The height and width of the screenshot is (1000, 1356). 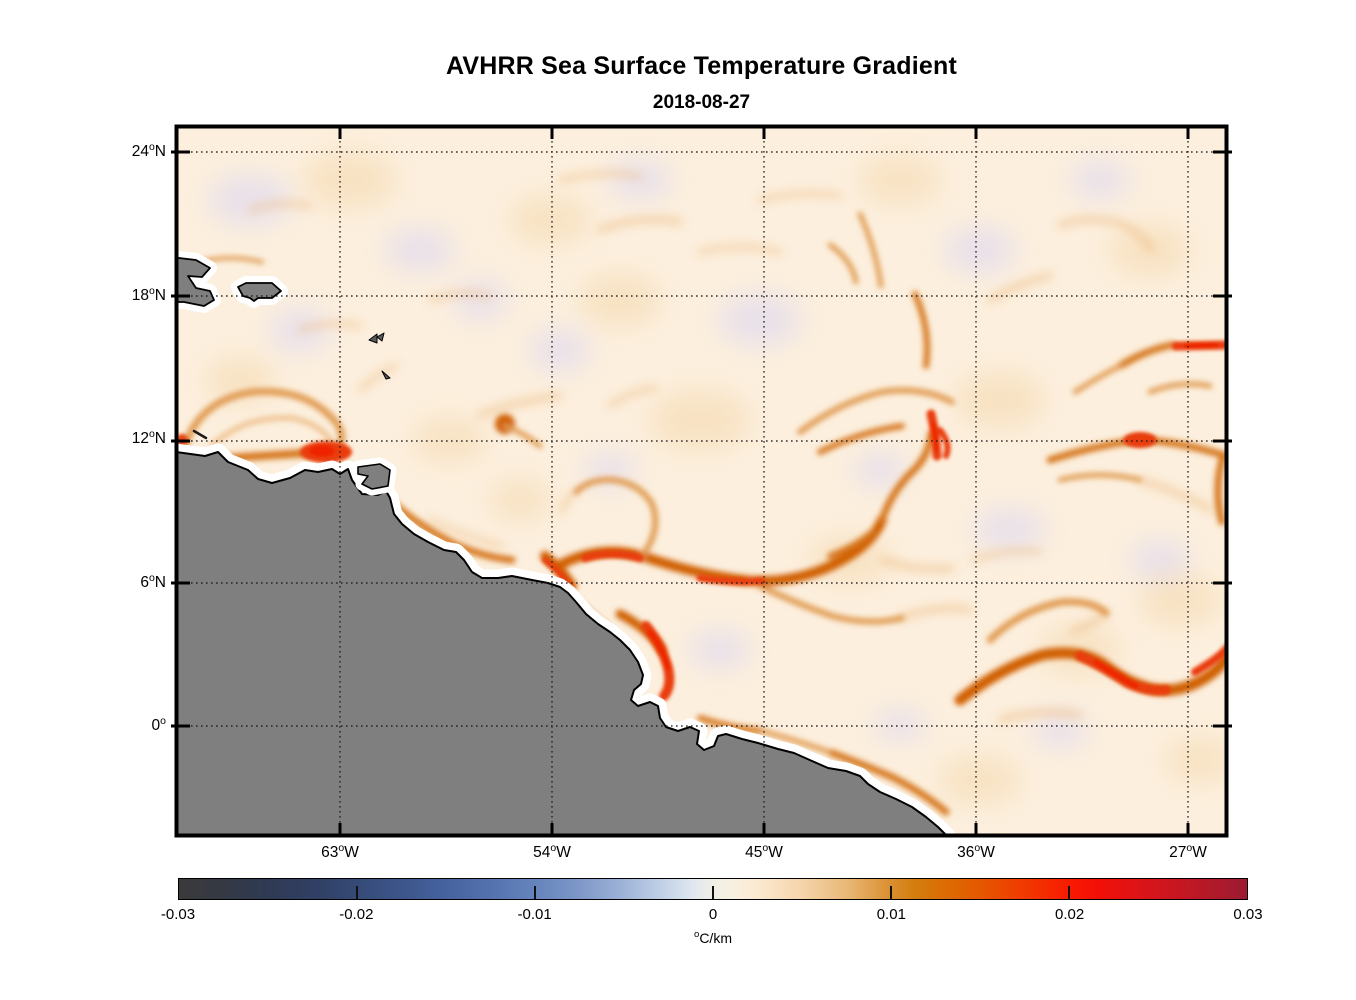 I want to click on colorbar-tick-label: 0.03, so click(x=1248, y=914).